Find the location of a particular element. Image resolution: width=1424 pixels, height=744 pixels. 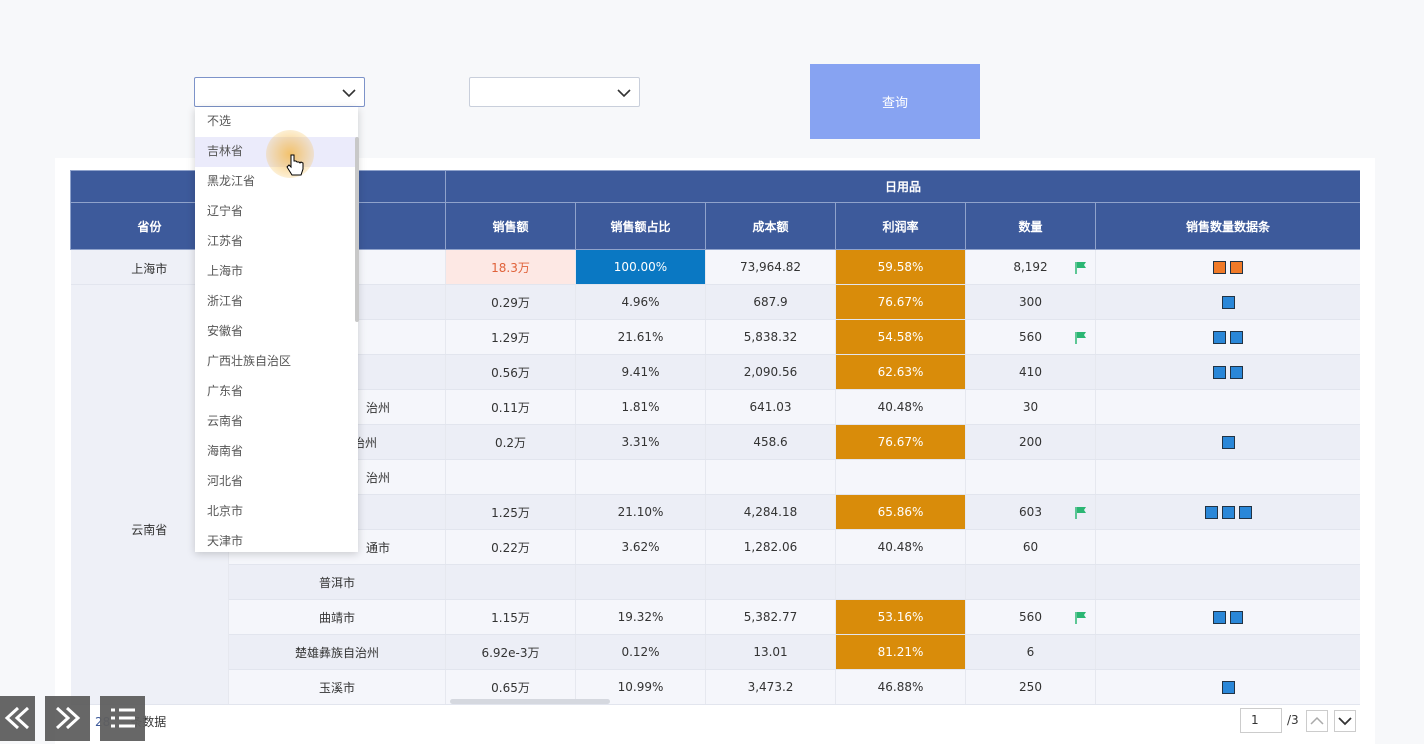

nav-list is located at coordinates (122, 718).